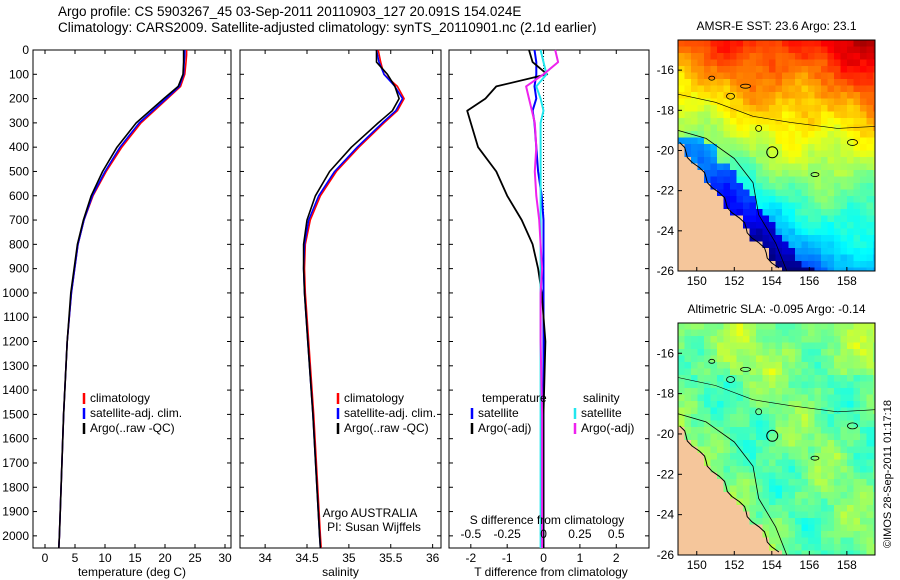  I want to click on depth-tick-label: 100, so click(19, 74).